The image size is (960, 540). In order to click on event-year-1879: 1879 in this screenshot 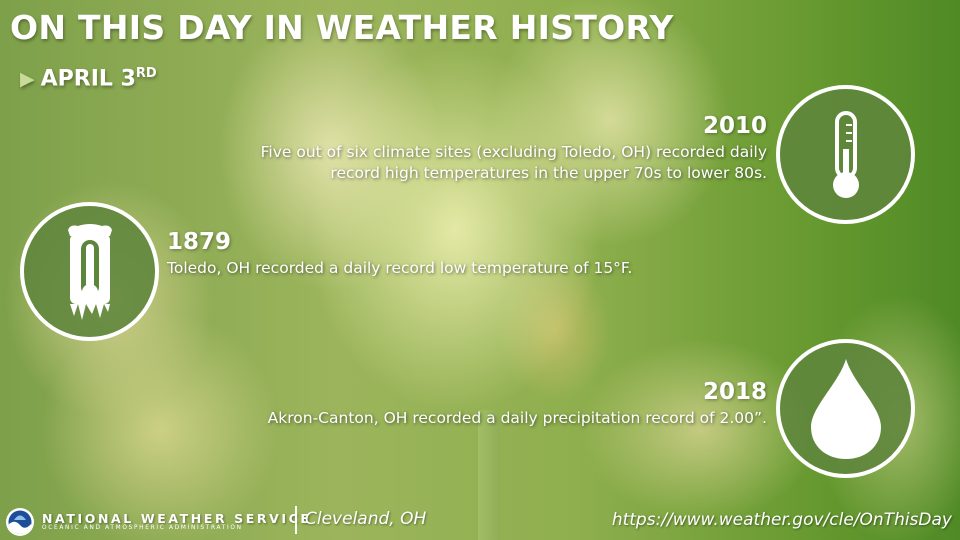, I will do `click(199, 242)`.